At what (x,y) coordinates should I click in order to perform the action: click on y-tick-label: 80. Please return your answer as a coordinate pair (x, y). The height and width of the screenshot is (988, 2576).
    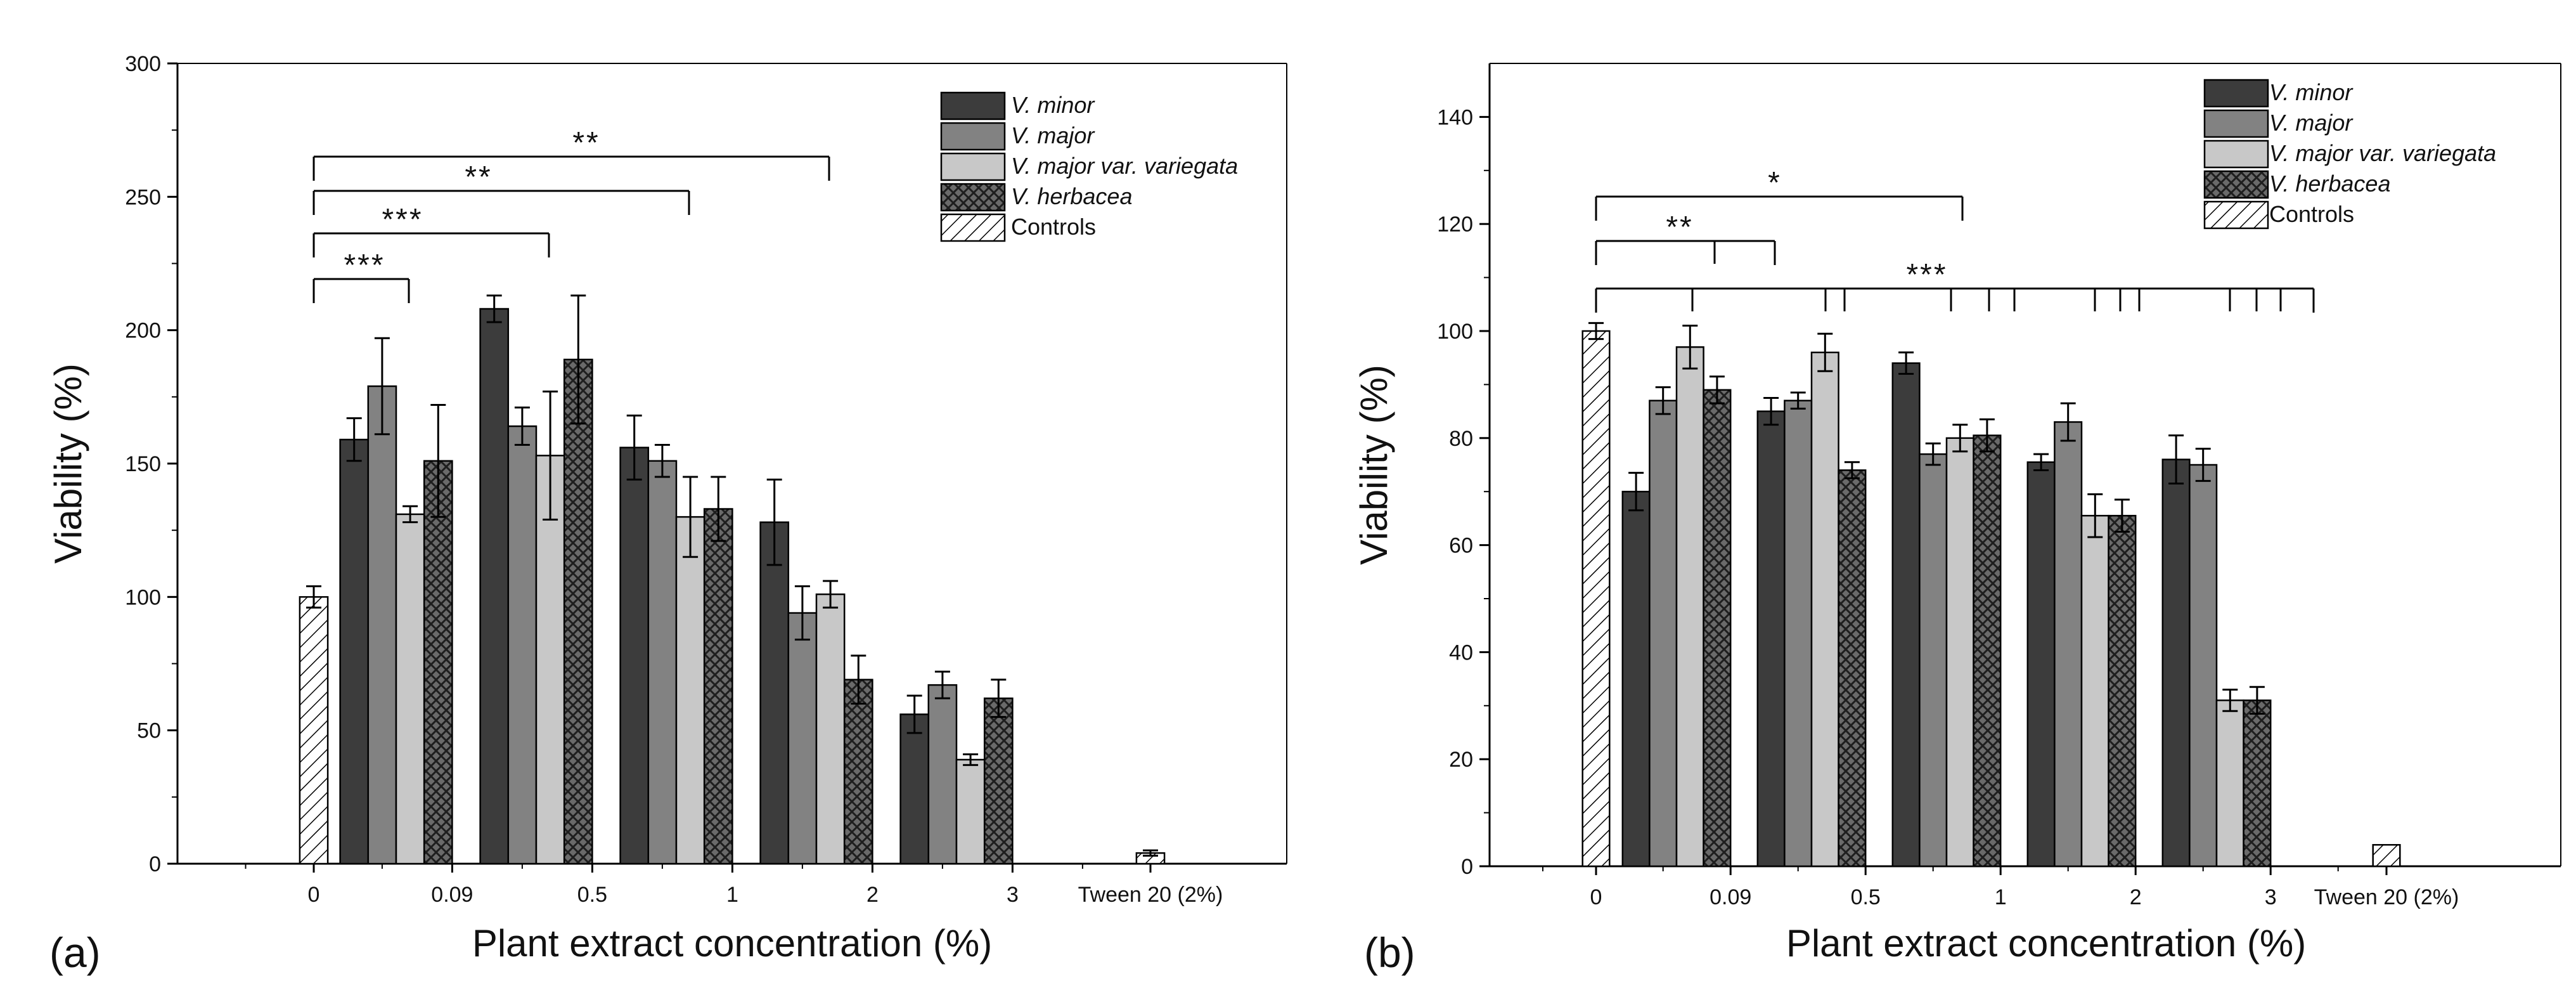
    Looking at the image, I should click on (1461, 439).